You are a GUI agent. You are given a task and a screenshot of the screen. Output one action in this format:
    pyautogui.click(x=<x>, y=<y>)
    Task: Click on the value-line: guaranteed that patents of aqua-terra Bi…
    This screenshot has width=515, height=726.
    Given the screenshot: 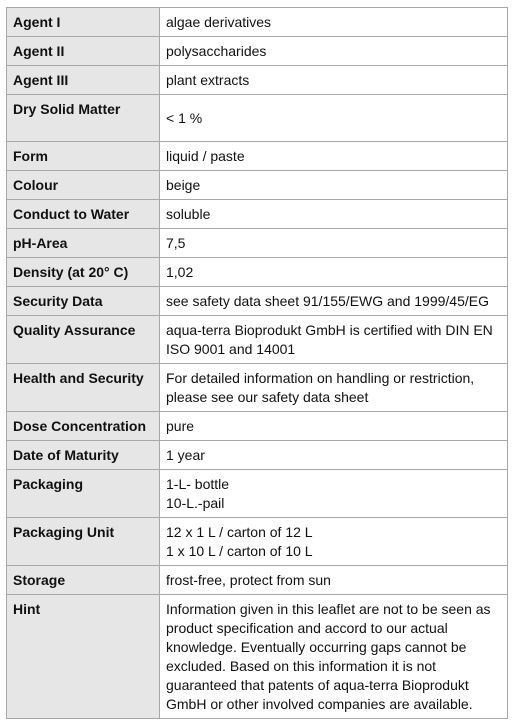 What is the action you would take?
    pyautogui.click(x=317, y=685)
    